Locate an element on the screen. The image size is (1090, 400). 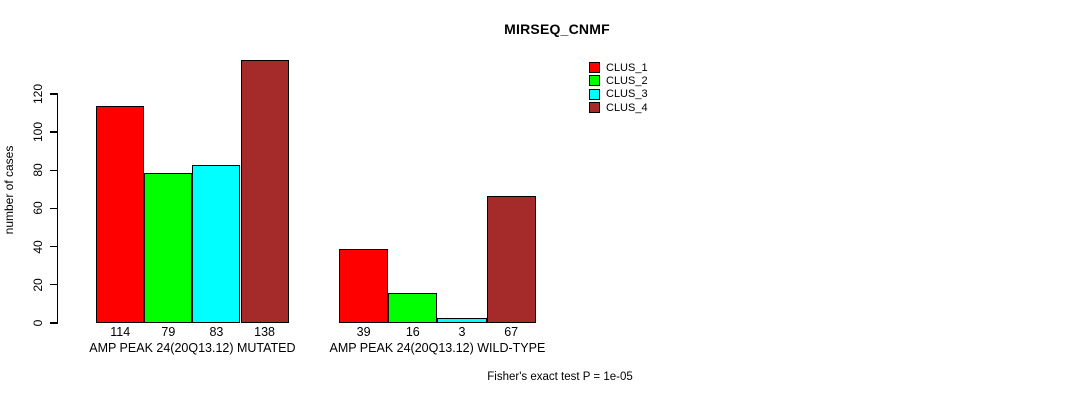
x-group-label: AMP PEAK 24(20Q13.12) MUTATED is located at coordinates (192, 348).